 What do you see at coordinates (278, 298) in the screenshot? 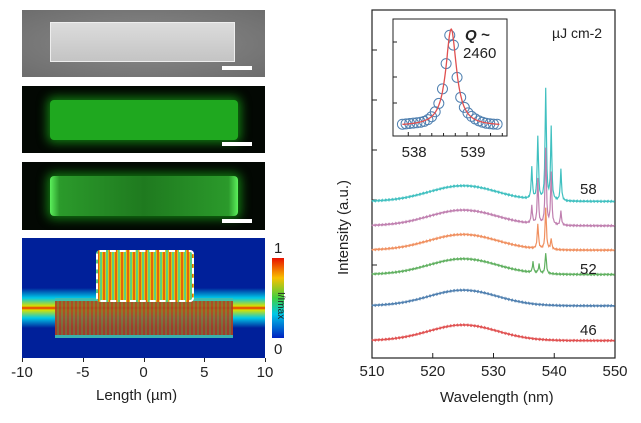
I see `colorbar` at bounding box center [278, 298].